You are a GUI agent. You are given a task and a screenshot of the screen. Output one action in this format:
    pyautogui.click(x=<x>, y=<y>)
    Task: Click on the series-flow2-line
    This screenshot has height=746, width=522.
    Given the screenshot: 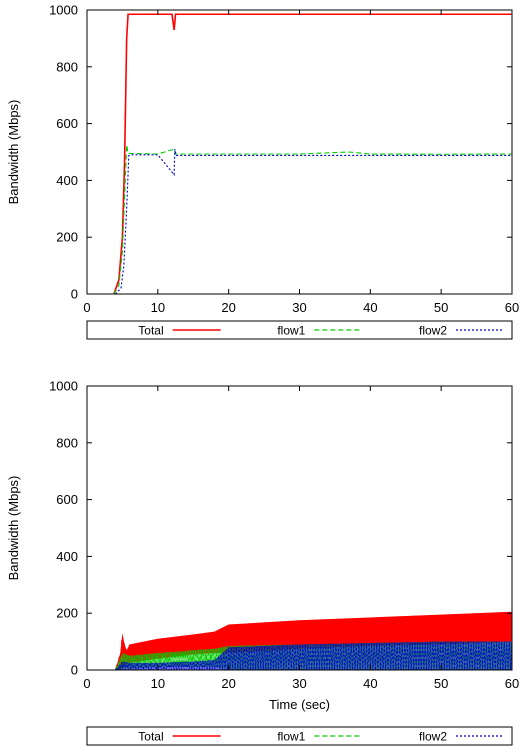 What is the action you would take?
    pyautogui.click(x=313, y=221)
    